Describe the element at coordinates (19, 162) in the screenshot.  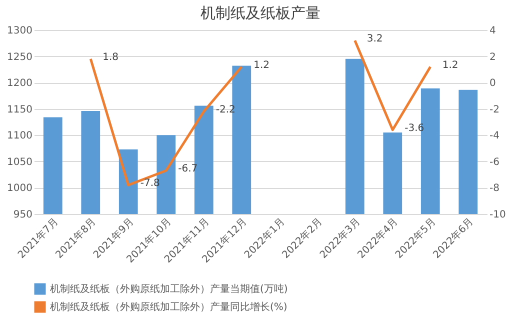
I see `y-tick-label: 1050` at that location.